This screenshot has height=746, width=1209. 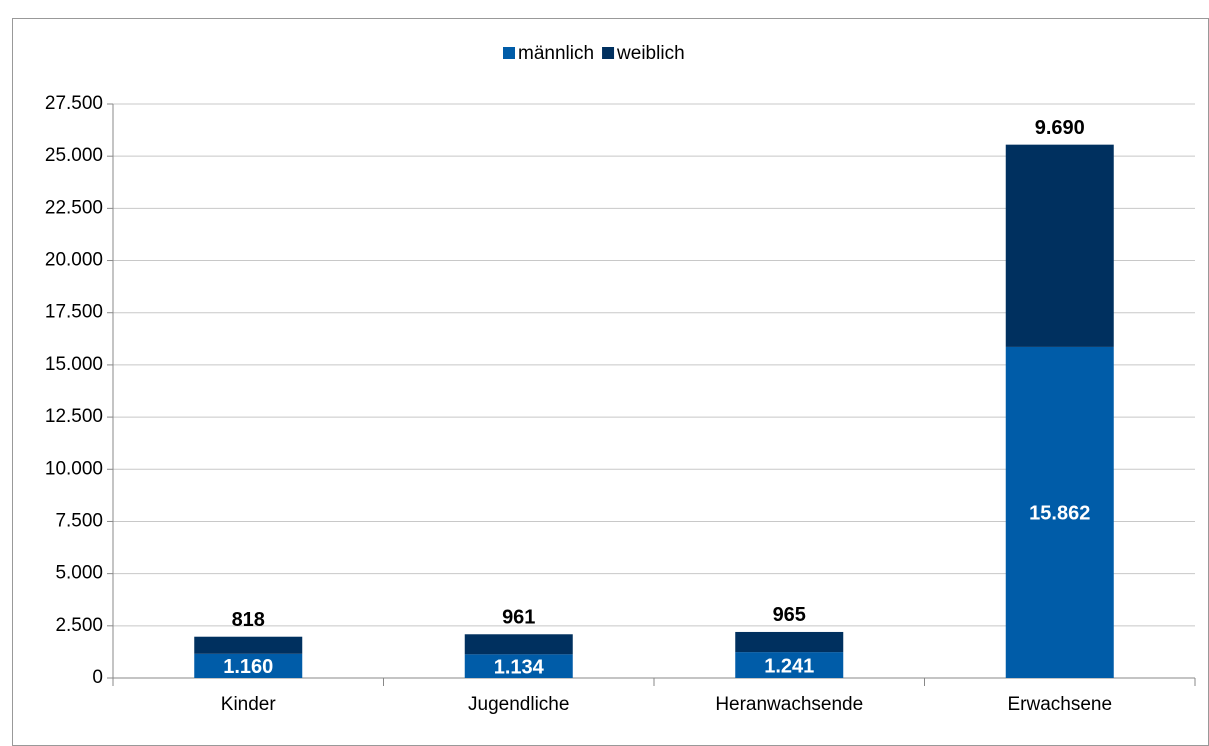 I want to click on data-label: 818, so click(x=248, y=620).